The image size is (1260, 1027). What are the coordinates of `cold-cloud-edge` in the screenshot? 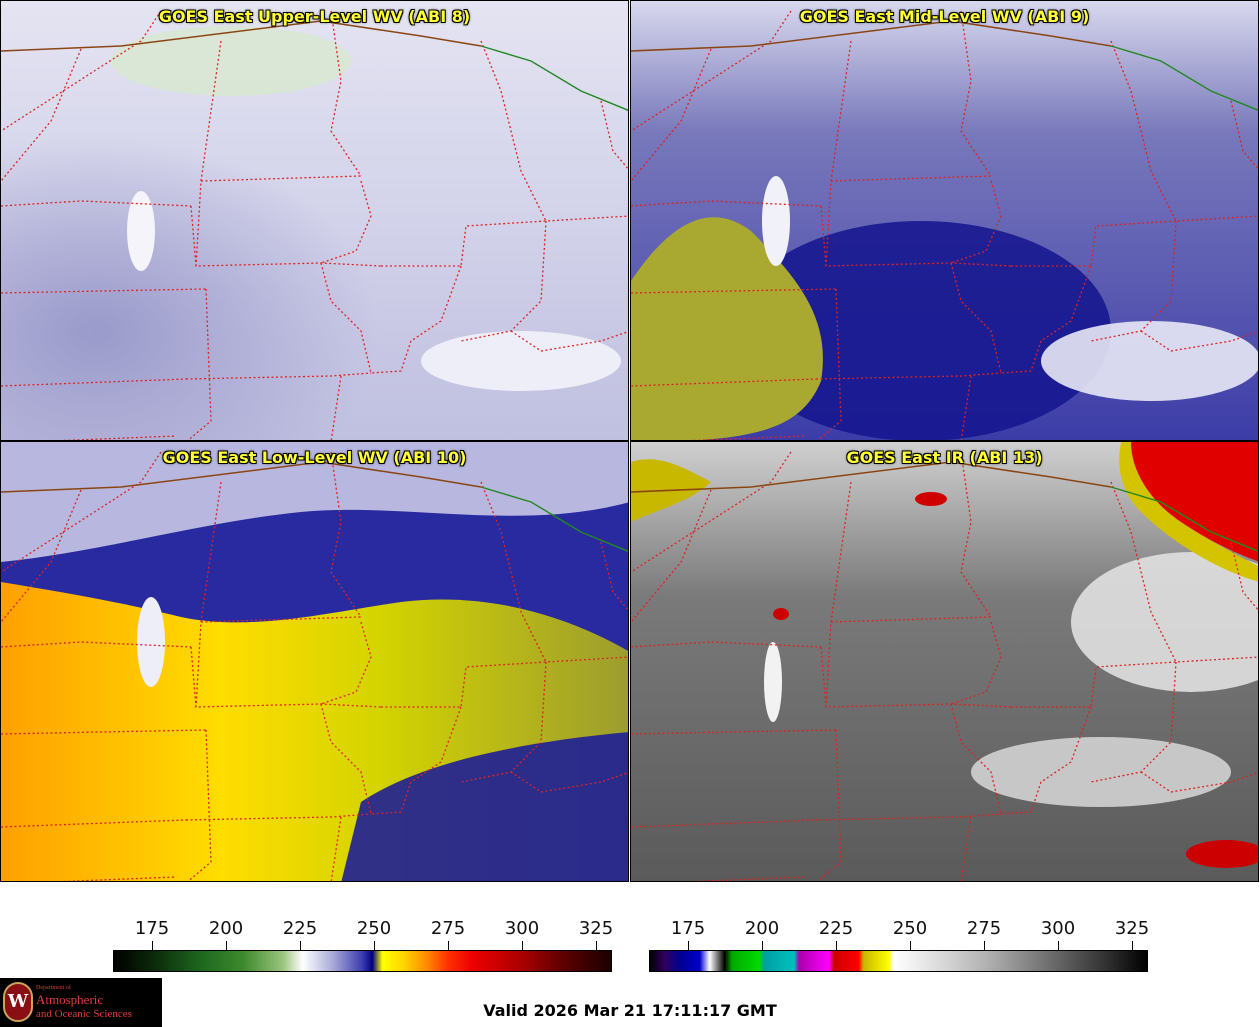 It's located at (1188, 512).